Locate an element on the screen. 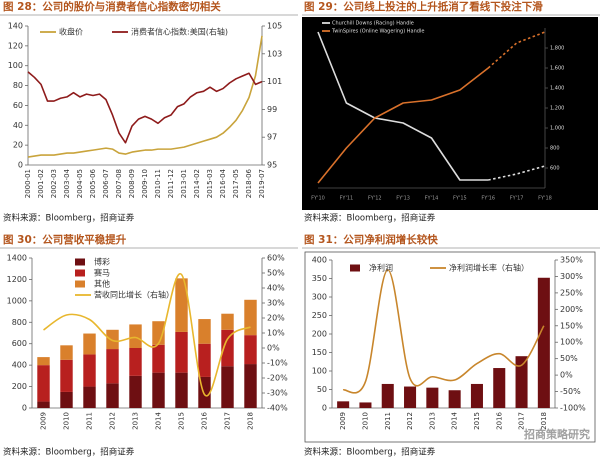  y2-tick-label: 200% is located at coordinates (571, 309).